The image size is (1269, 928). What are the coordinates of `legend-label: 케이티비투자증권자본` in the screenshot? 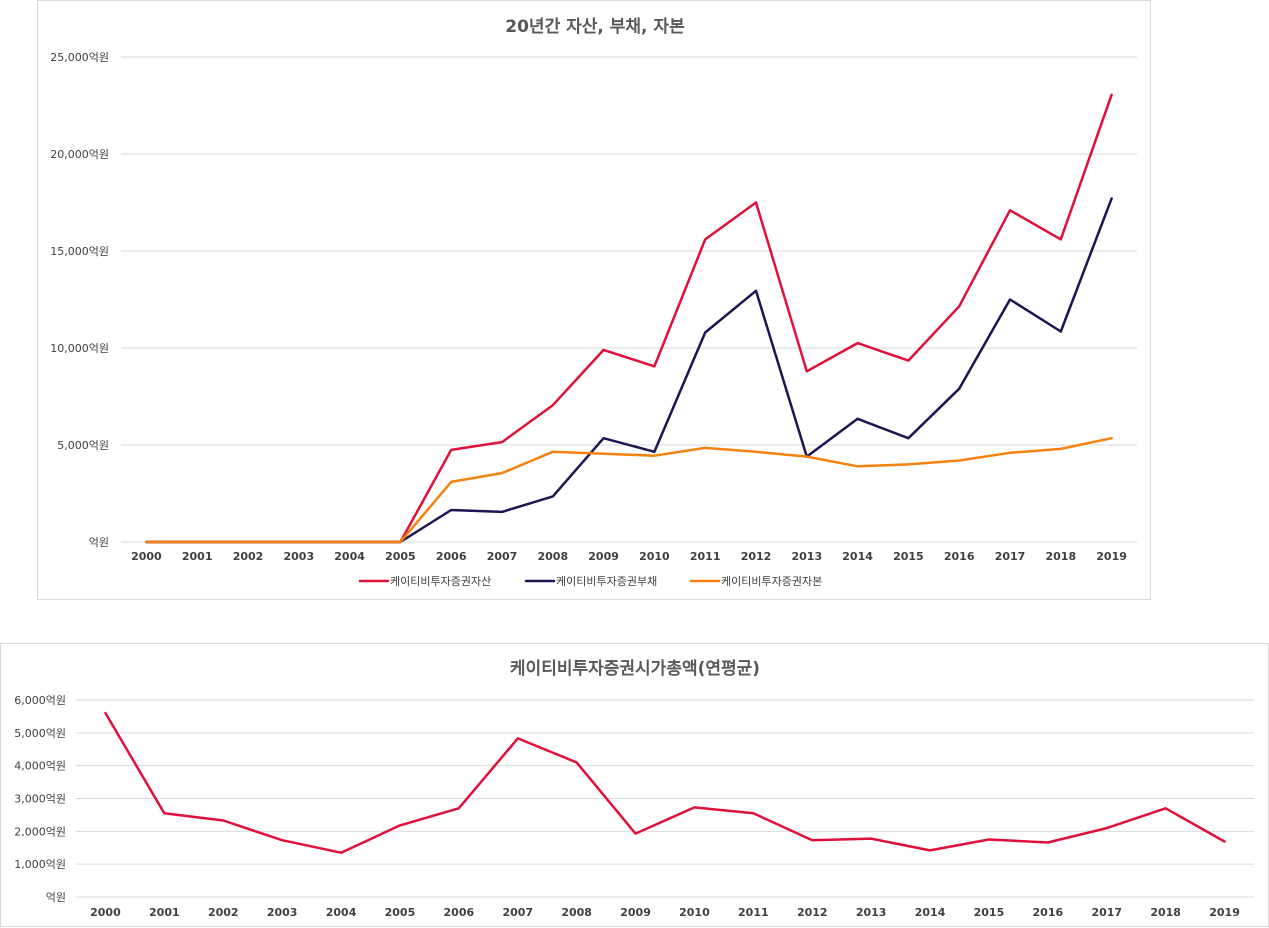 It's located at (771, 581).